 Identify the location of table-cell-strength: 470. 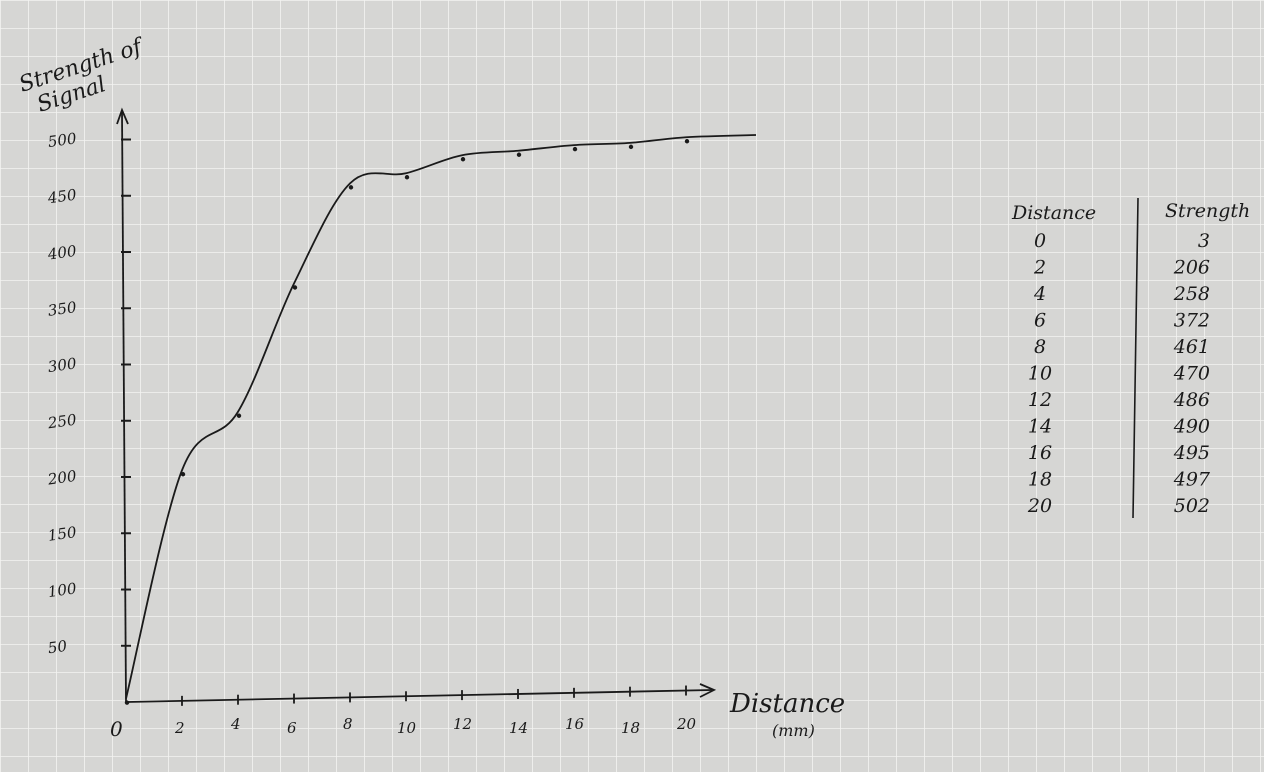
(1191, 374).